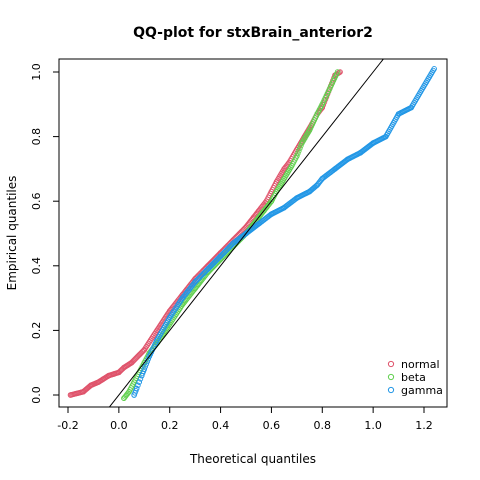  What do you see at coordinates (221, 425) in the screenshot?
I see `x-tick-label: 0.4` at bounding box center [221, 425].